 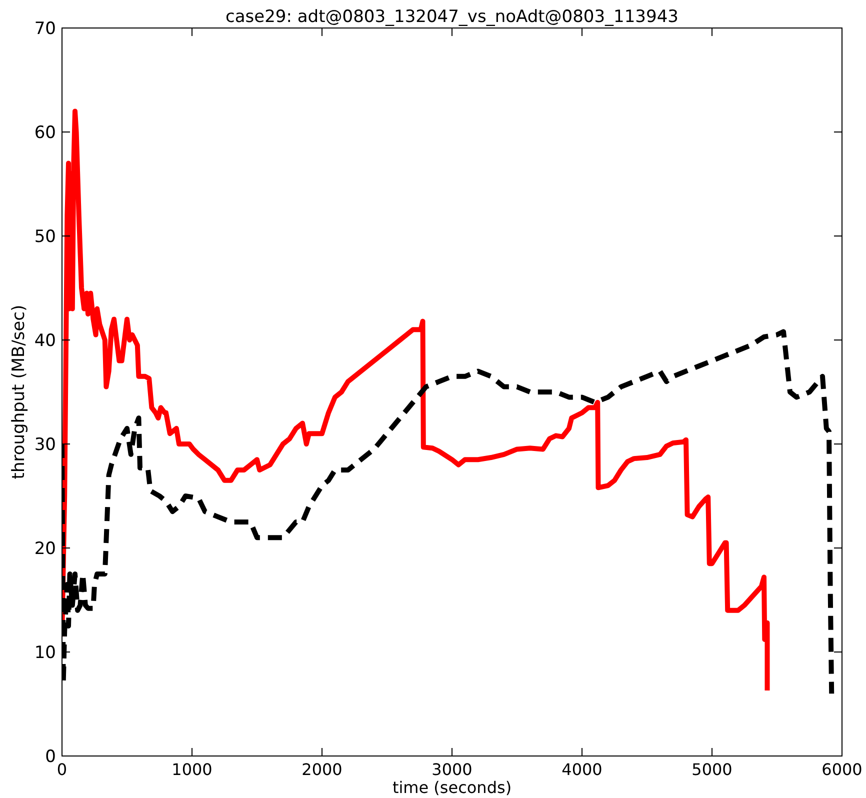 I want to click on x-tick-label: 1000, so click(x=192, y=769).